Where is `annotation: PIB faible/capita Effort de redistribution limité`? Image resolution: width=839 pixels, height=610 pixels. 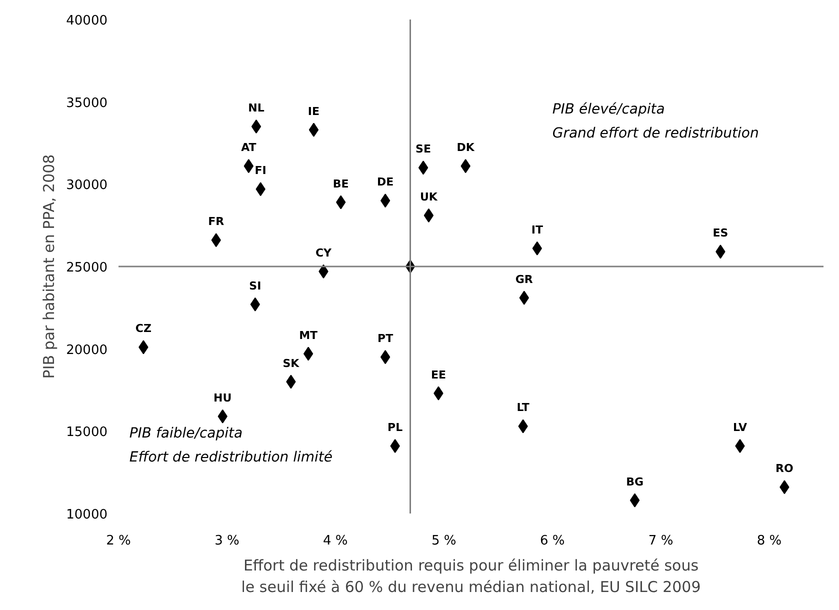 annotation: PIB faible/capita Effort de redistribution limité is located at coordinates (231, 446).